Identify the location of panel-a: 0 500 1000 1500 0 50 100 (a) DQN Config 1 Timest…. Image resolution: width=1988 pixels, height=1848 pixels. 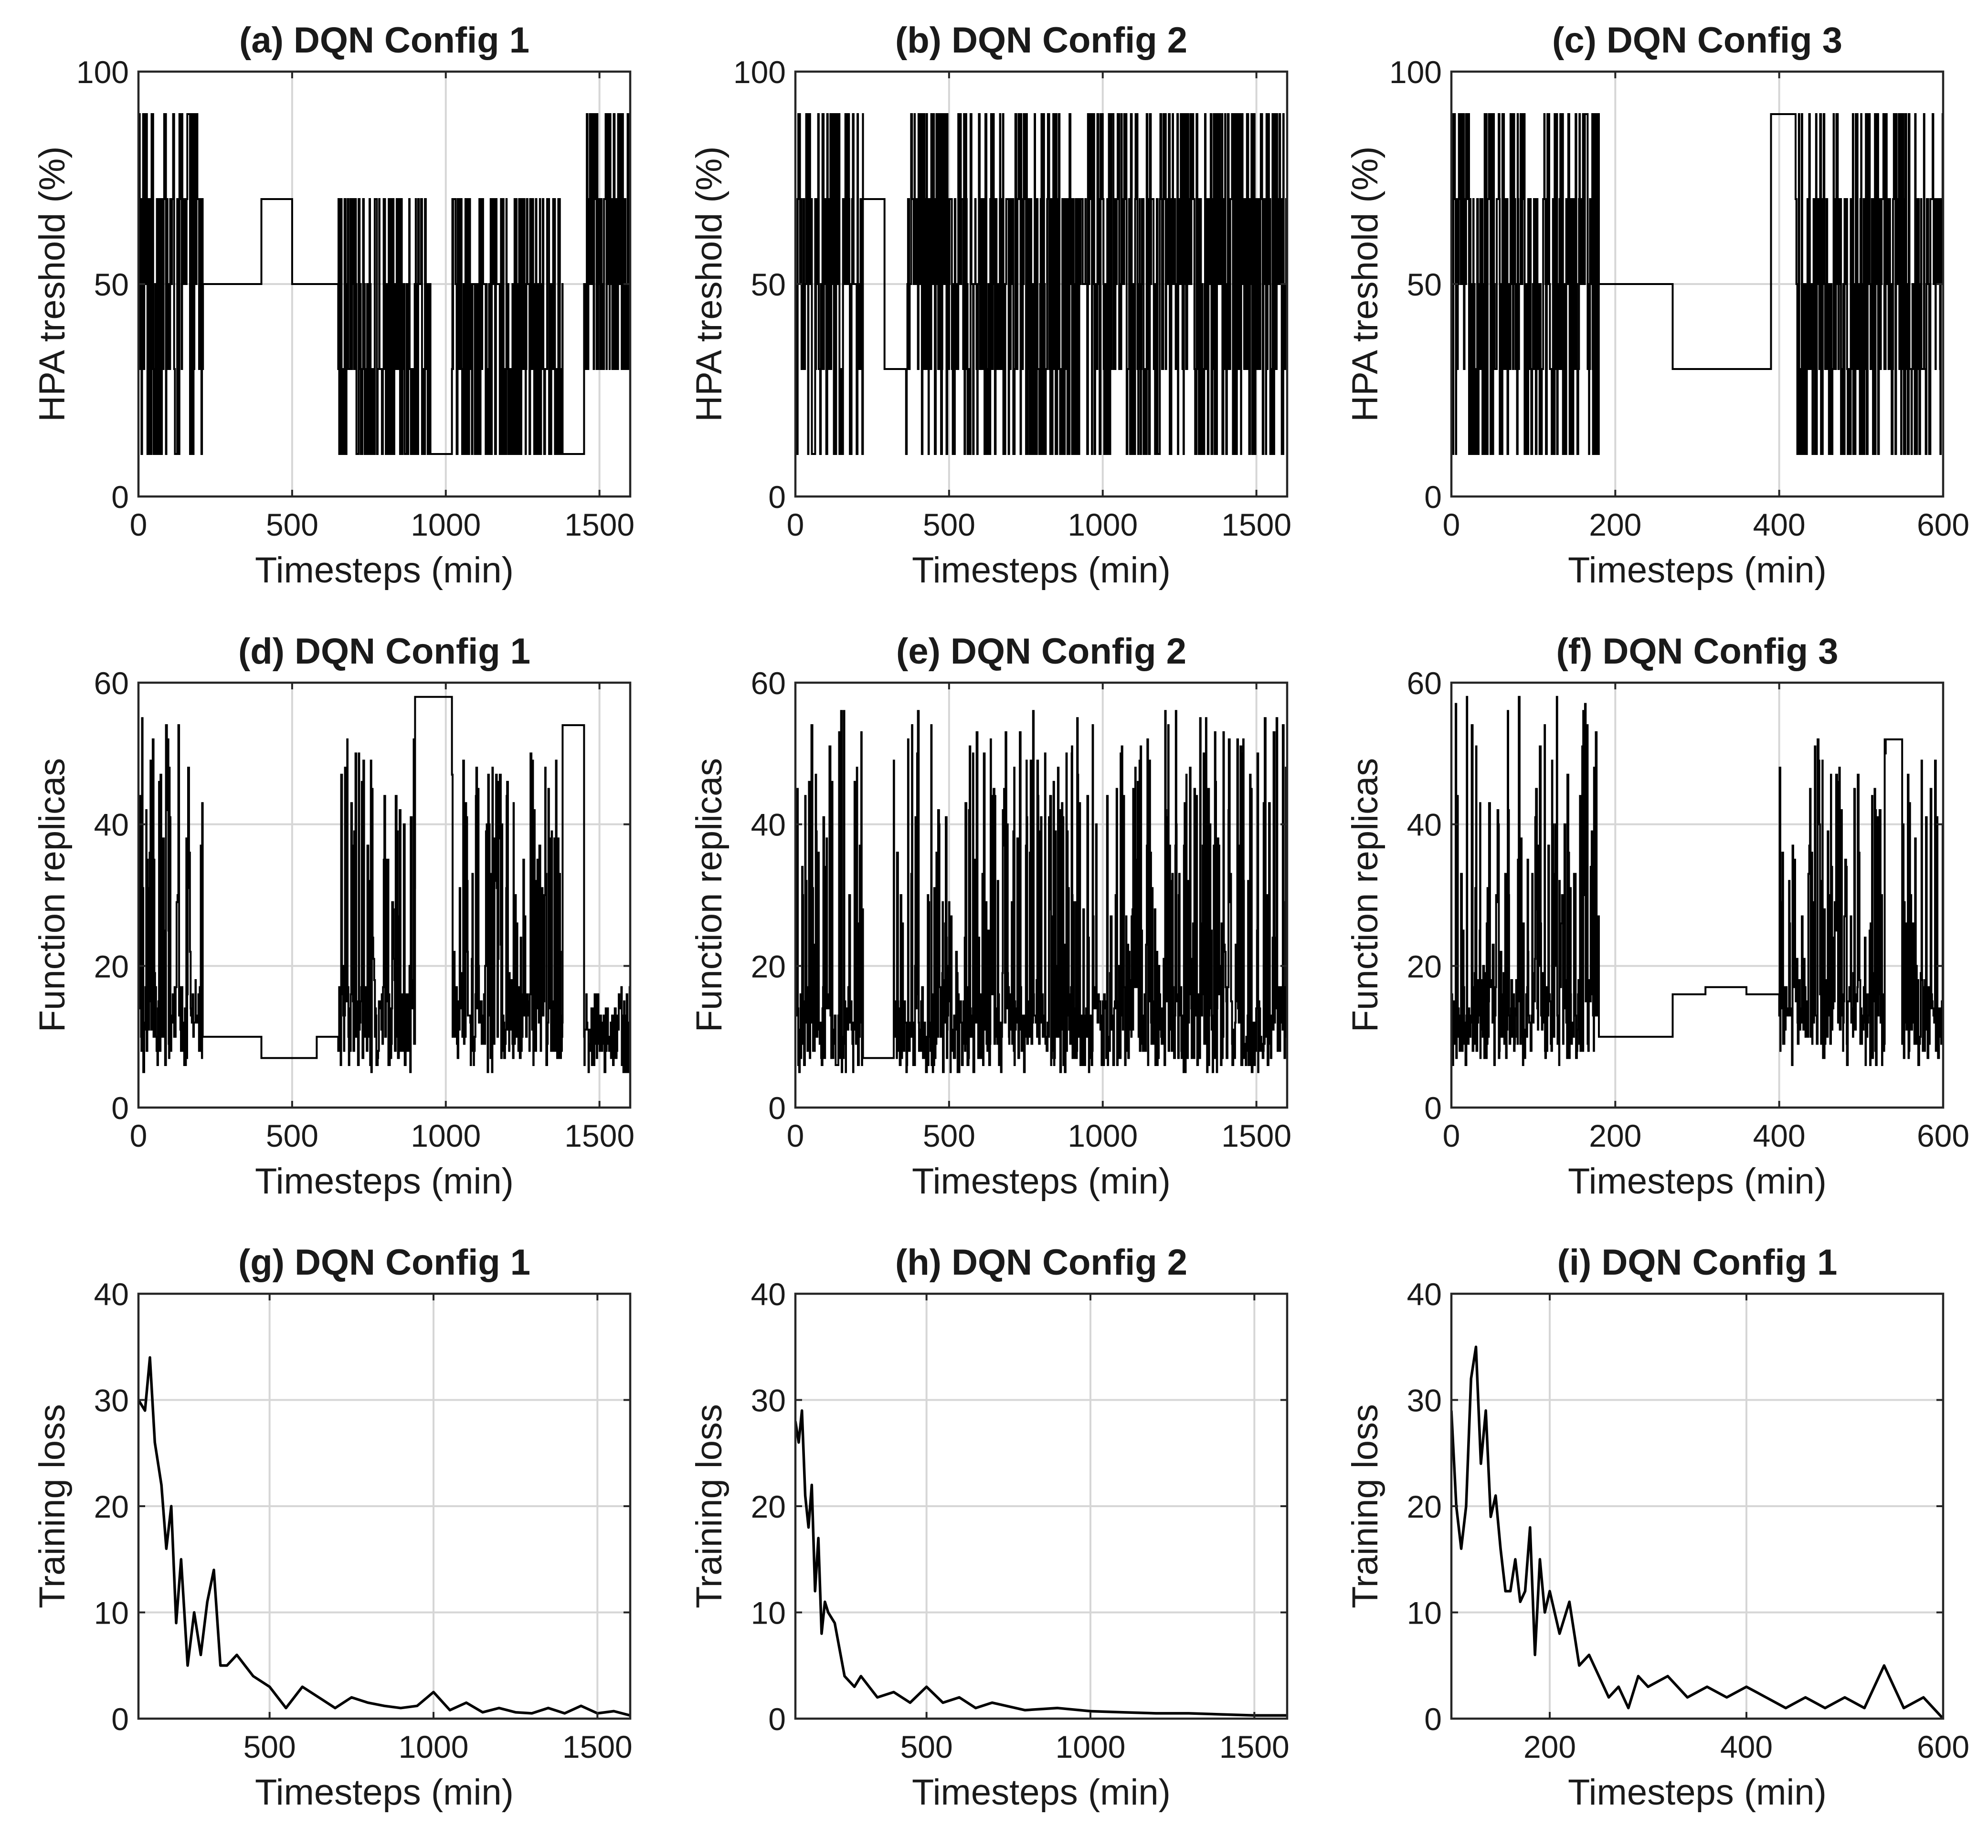
(333, 305).